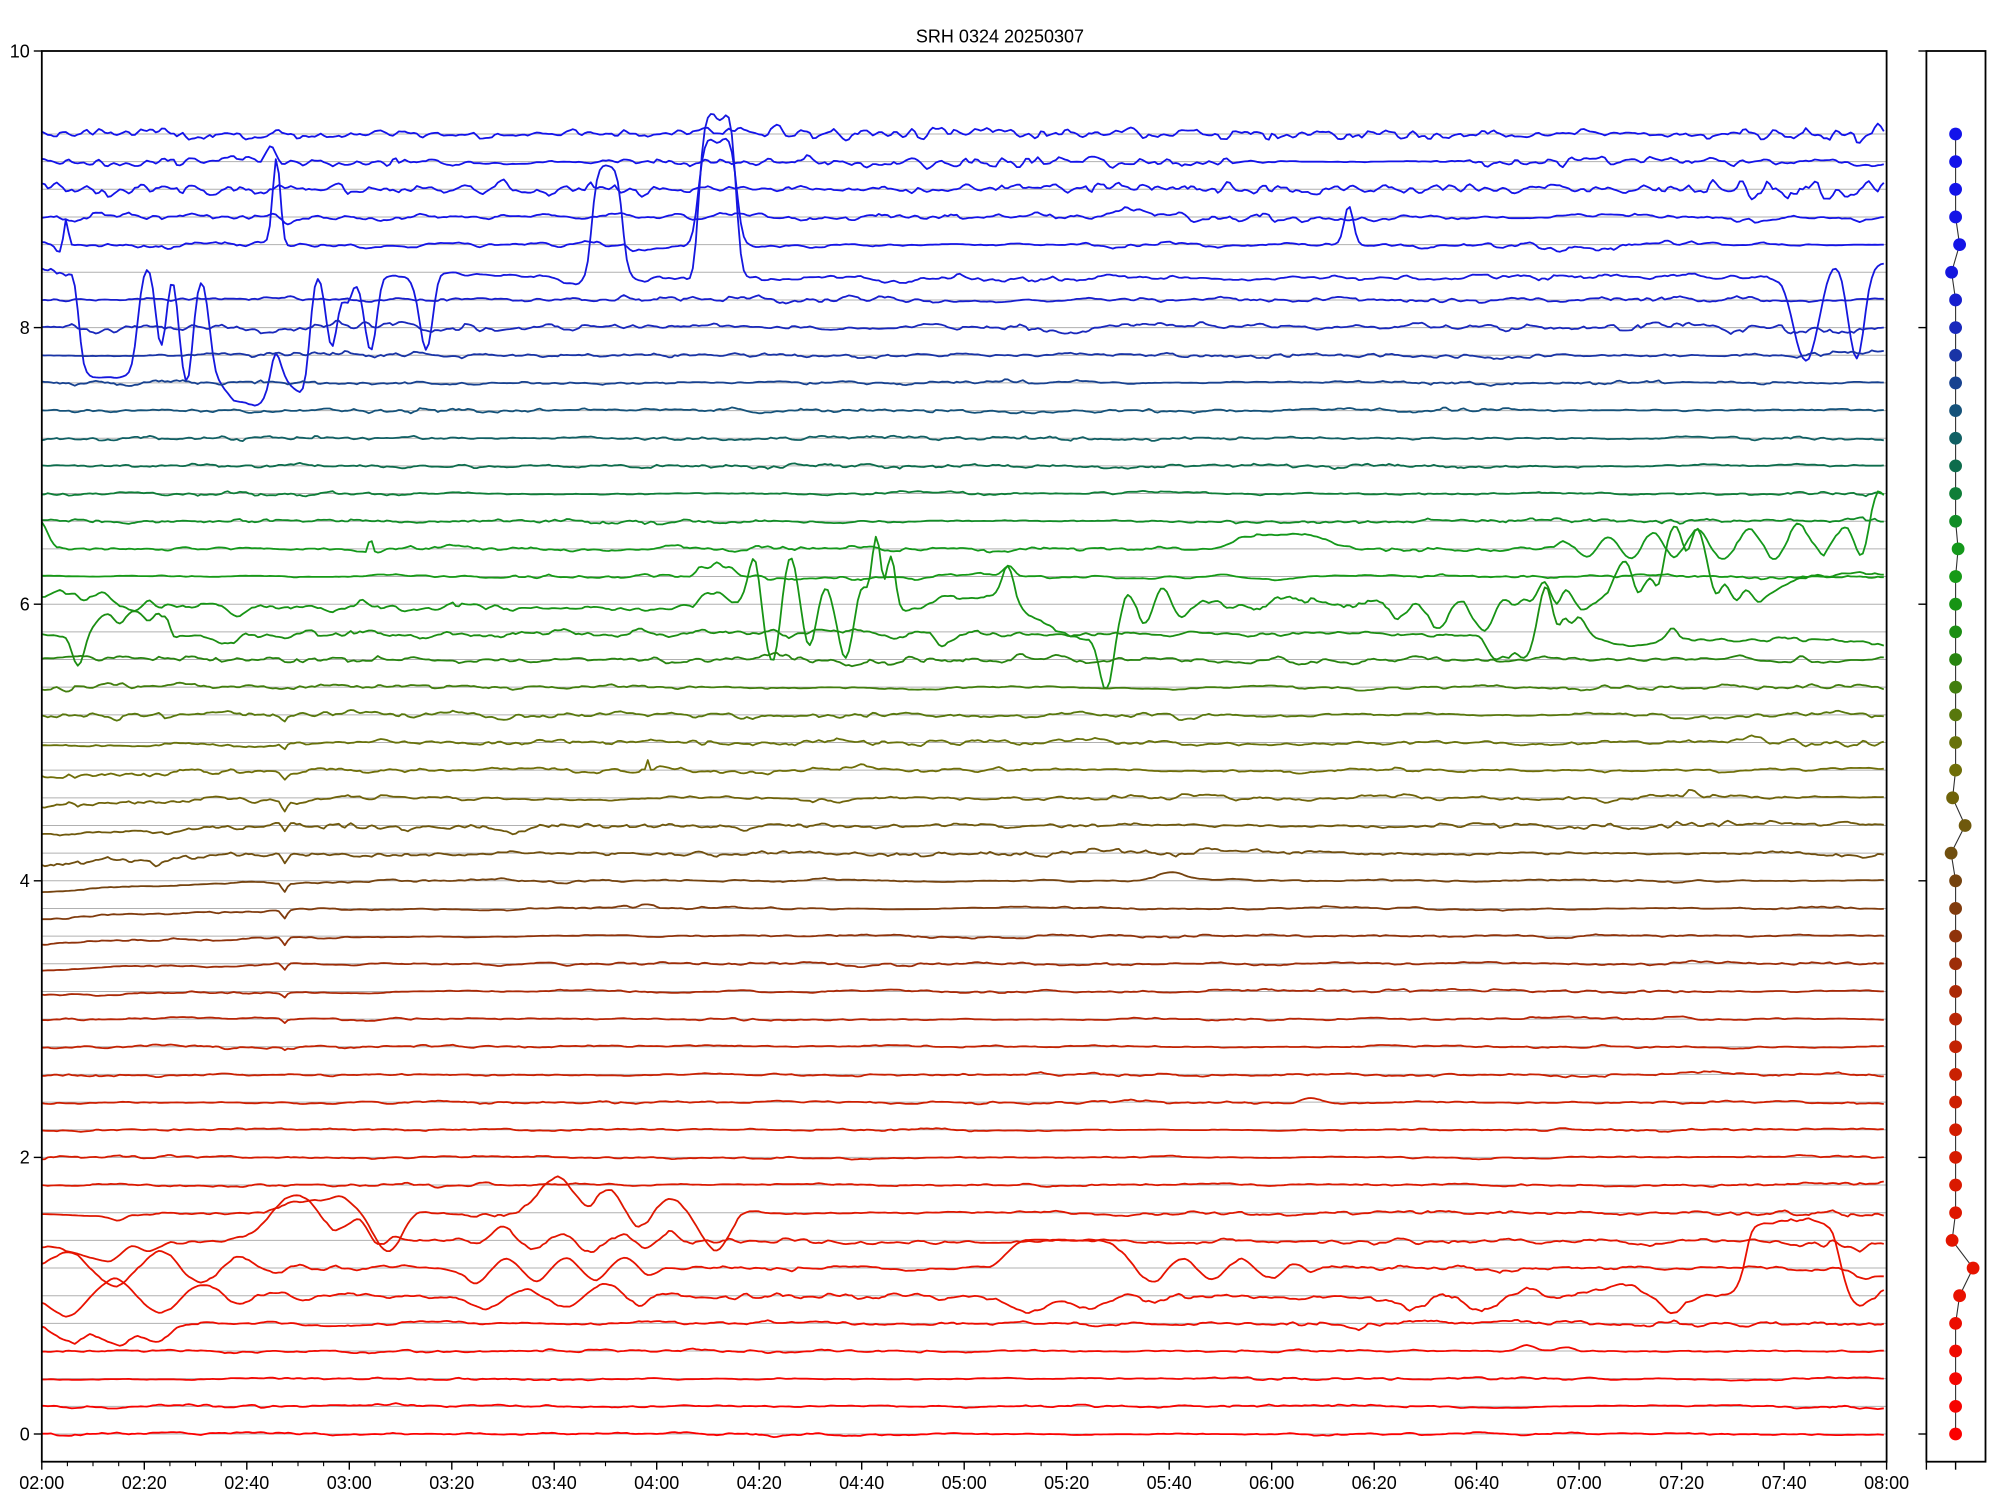 This screenshot has height=1500, width=2000. I want to click on svg-text: 6, so click(25, 605).